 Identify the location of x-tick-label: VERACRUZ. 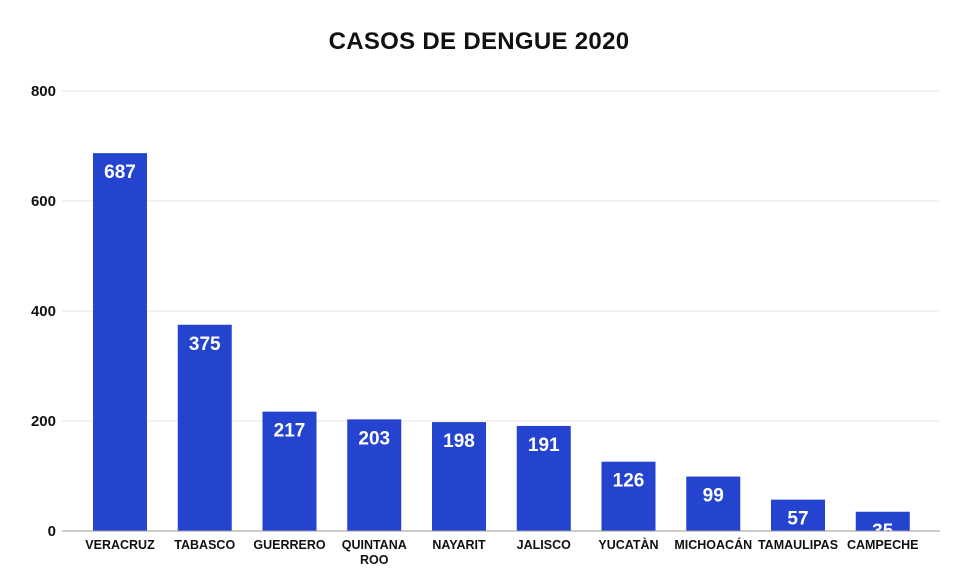
(120, 545).